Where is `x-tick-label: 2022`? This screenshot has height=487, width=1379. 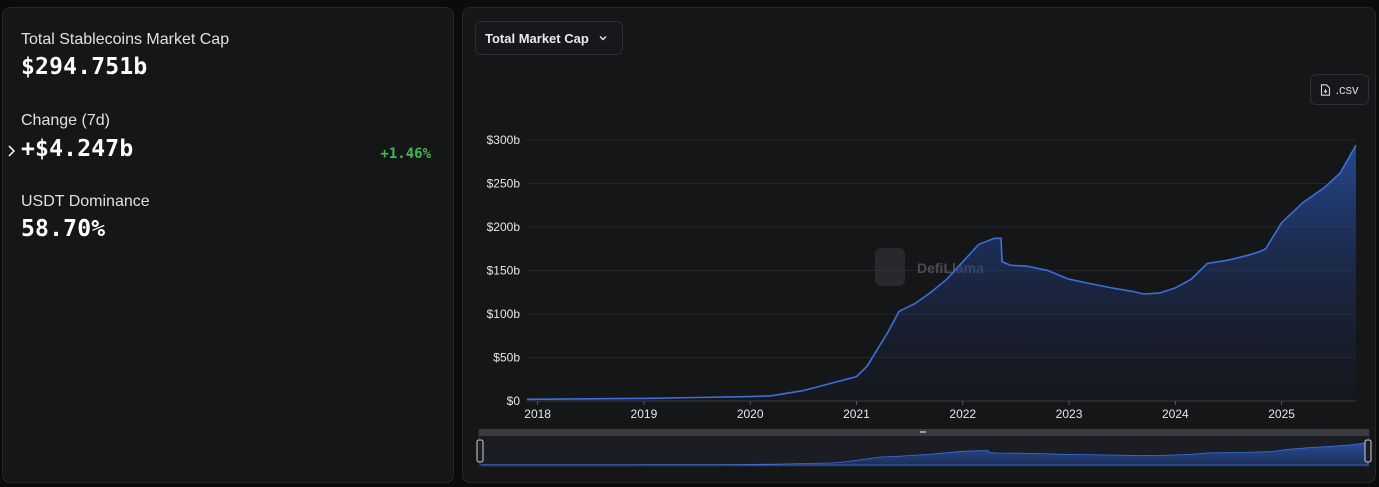
x-tick-label: 2022 is located at coordinates (962, 414).